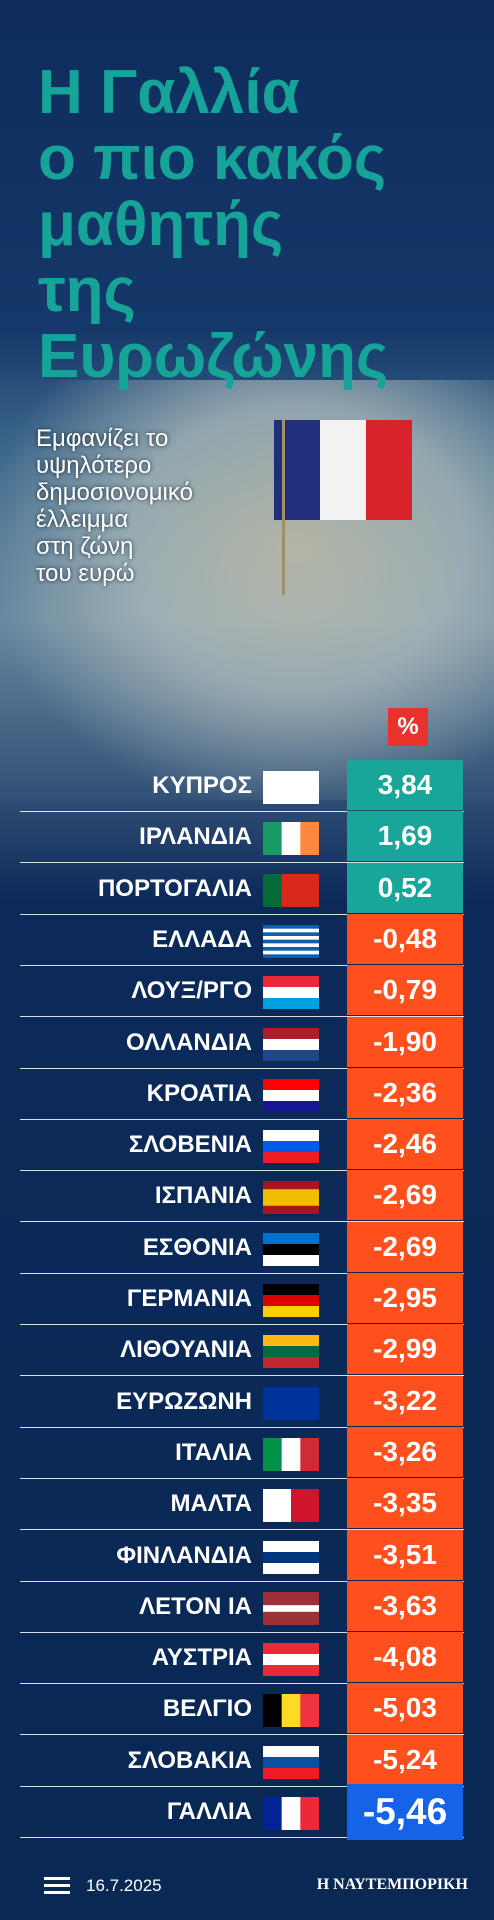 Image resolution: width=494 pixels, height=1920 pixels. I want to click on country-name: ΙΤΑΛΙΑ, so click(213, 1452).